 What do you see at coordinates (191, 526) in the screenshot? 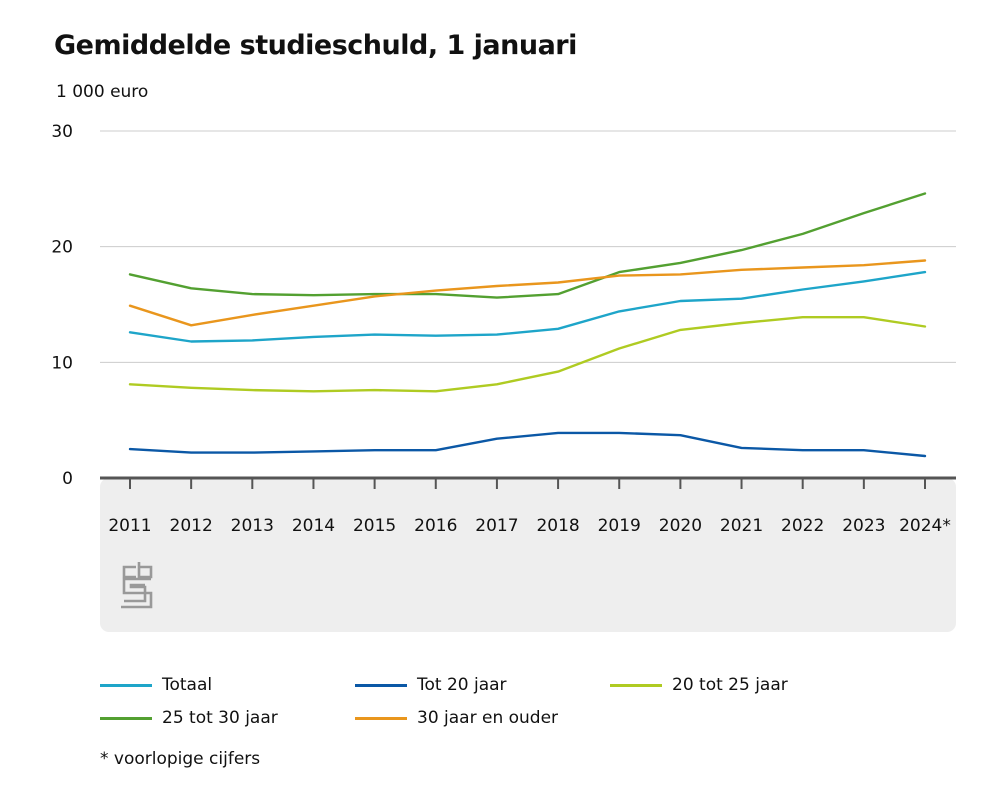
I see `x-tick-label: 2012` at bounding box center [191, 526].